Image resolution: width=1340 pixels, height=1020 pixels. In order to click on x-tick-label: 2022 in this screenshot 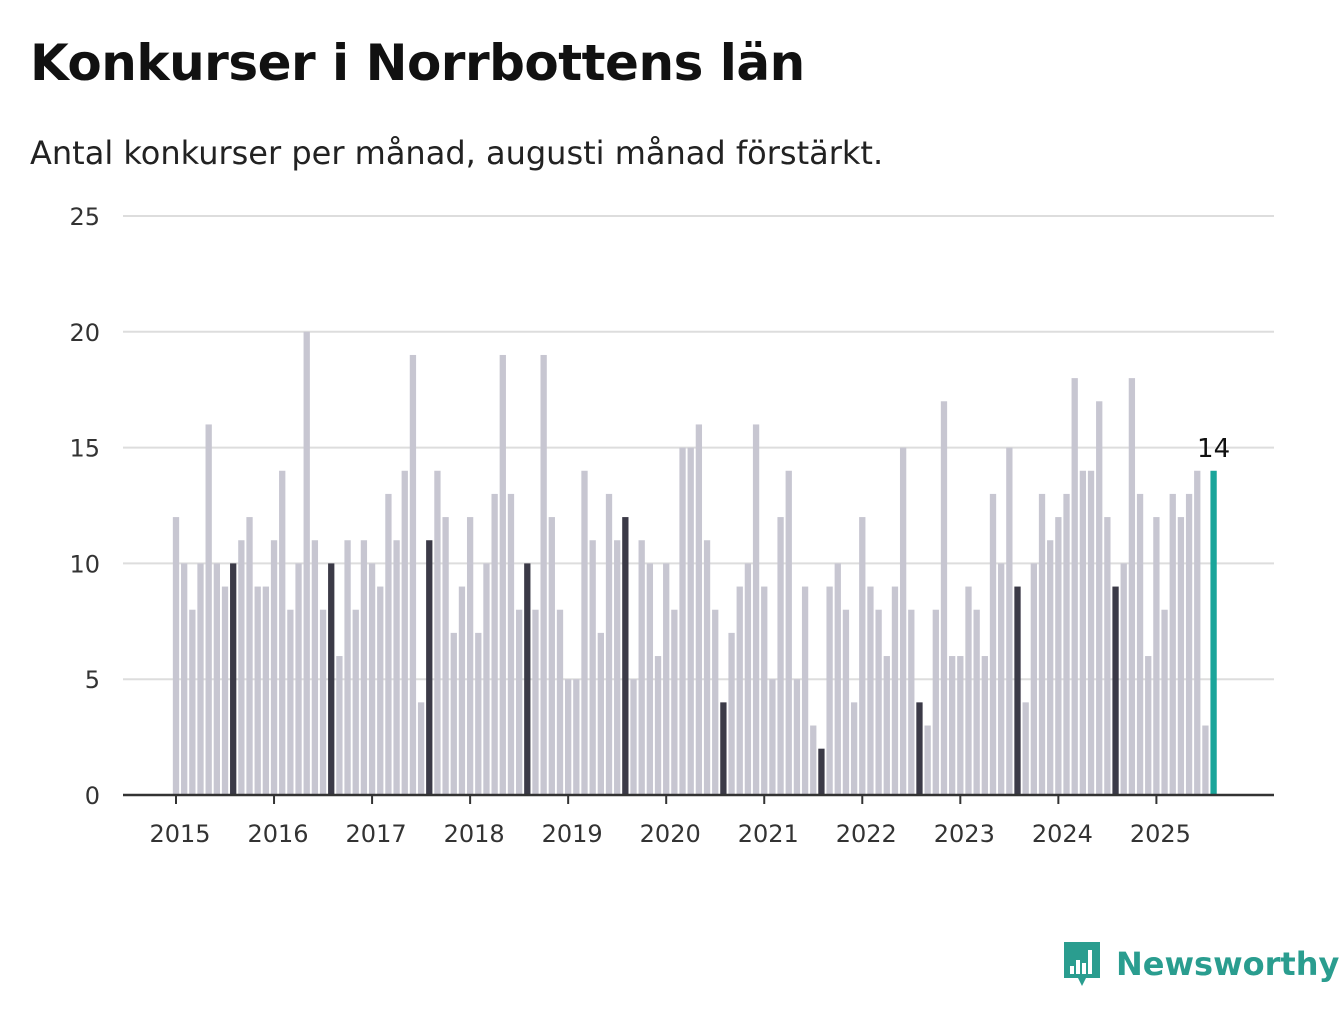, I will do `click(866, 834)`.